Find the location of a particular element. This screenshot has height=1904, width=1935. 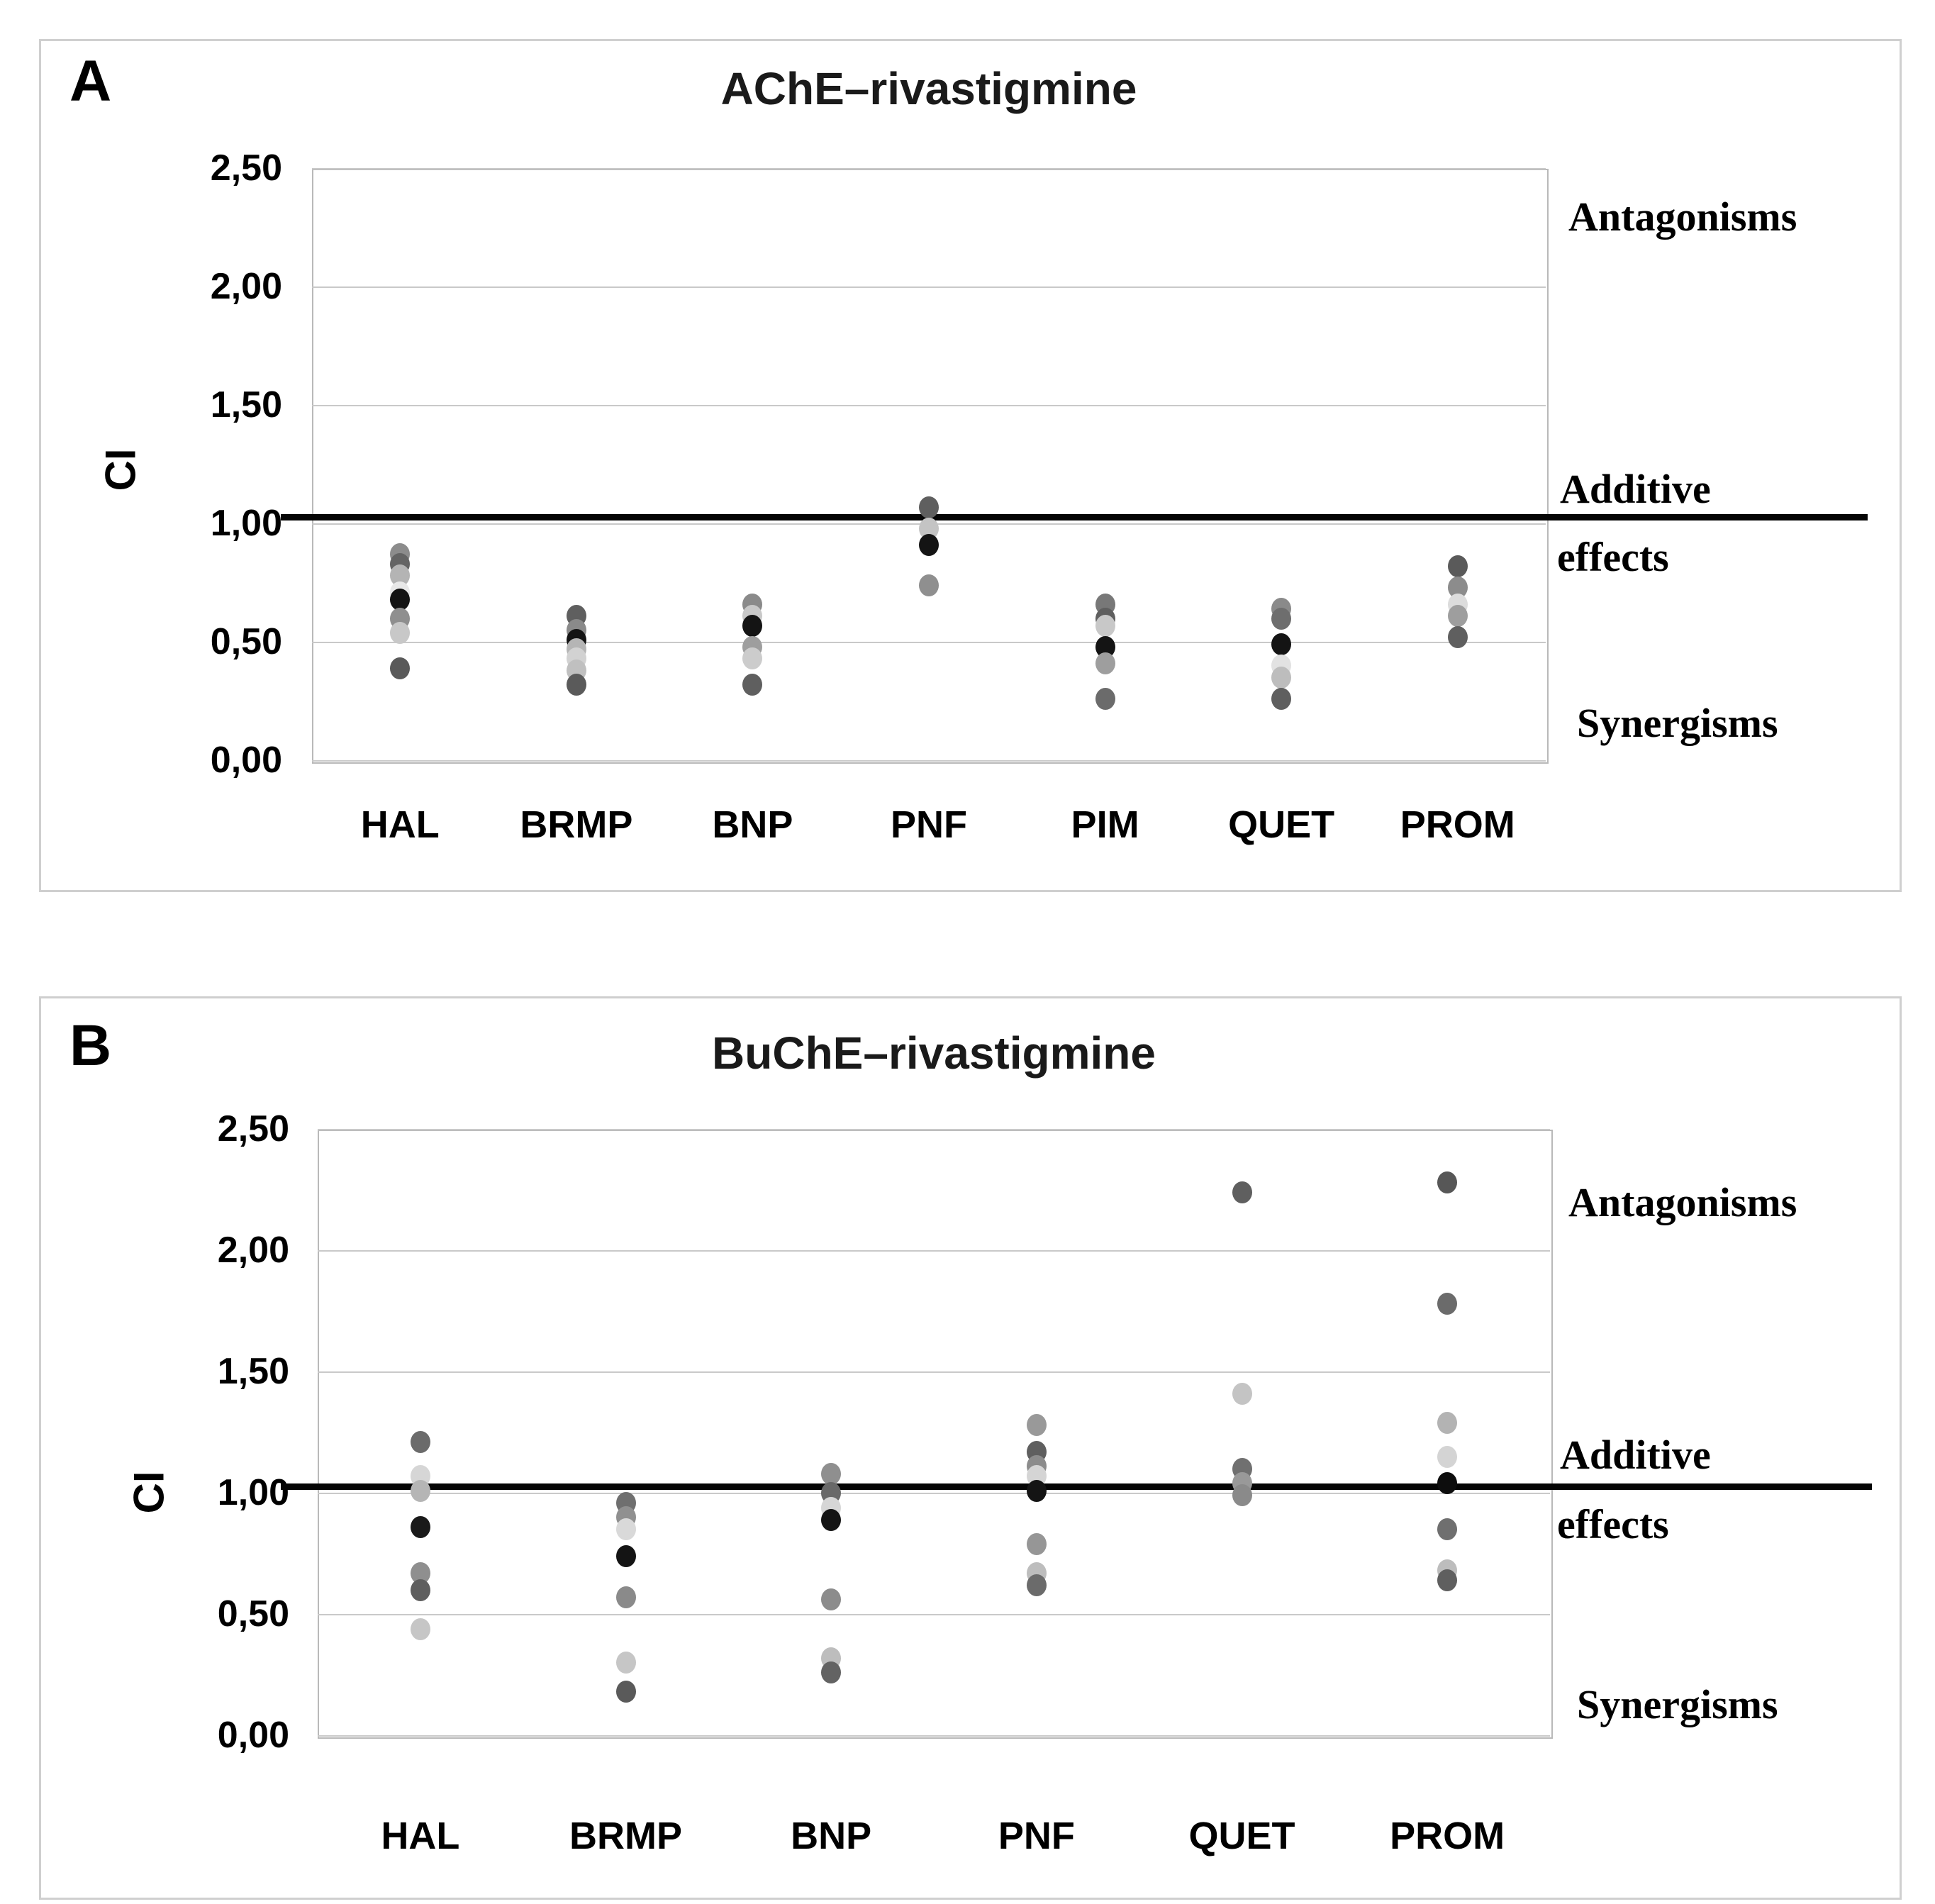

gridline-2,00 is located at coordinates (929, 287).